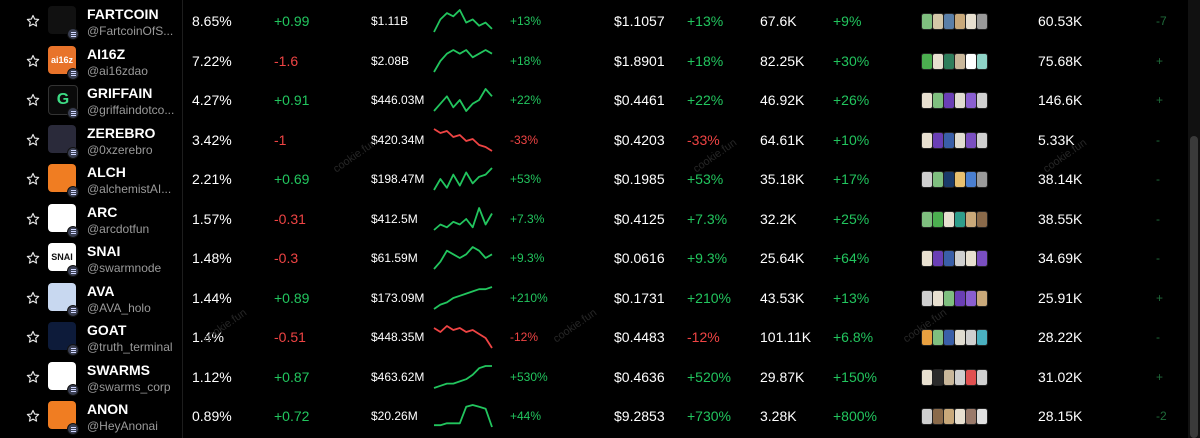 The width and height of the screenshot is (1200, 438). Describe the element at coordinates (782, 100) in the screenshot. I see `engagements-value: 46.92K` at that location.